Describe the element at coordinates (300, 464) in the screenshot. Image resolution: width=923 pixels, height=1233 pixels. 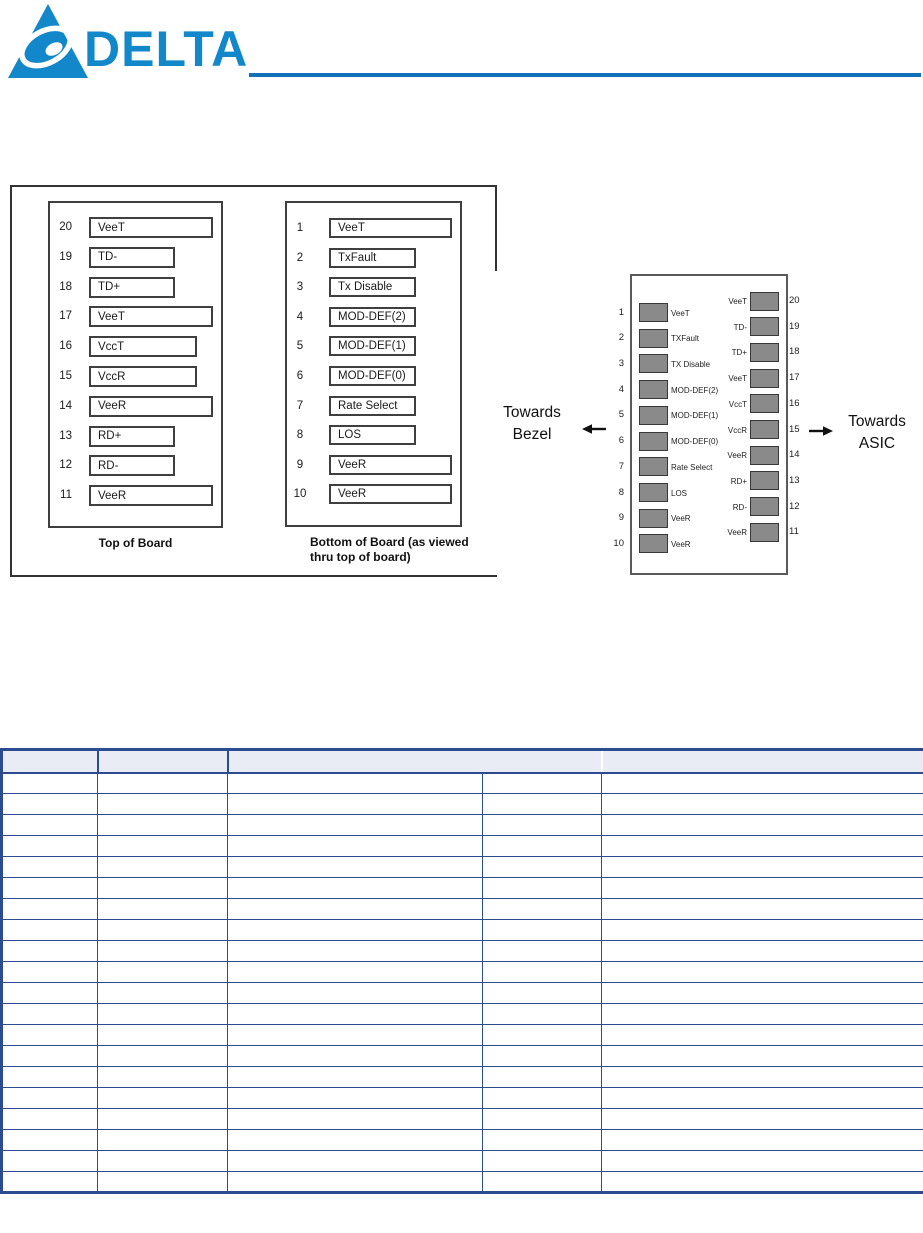
I see `pin-number: 9` at that location.